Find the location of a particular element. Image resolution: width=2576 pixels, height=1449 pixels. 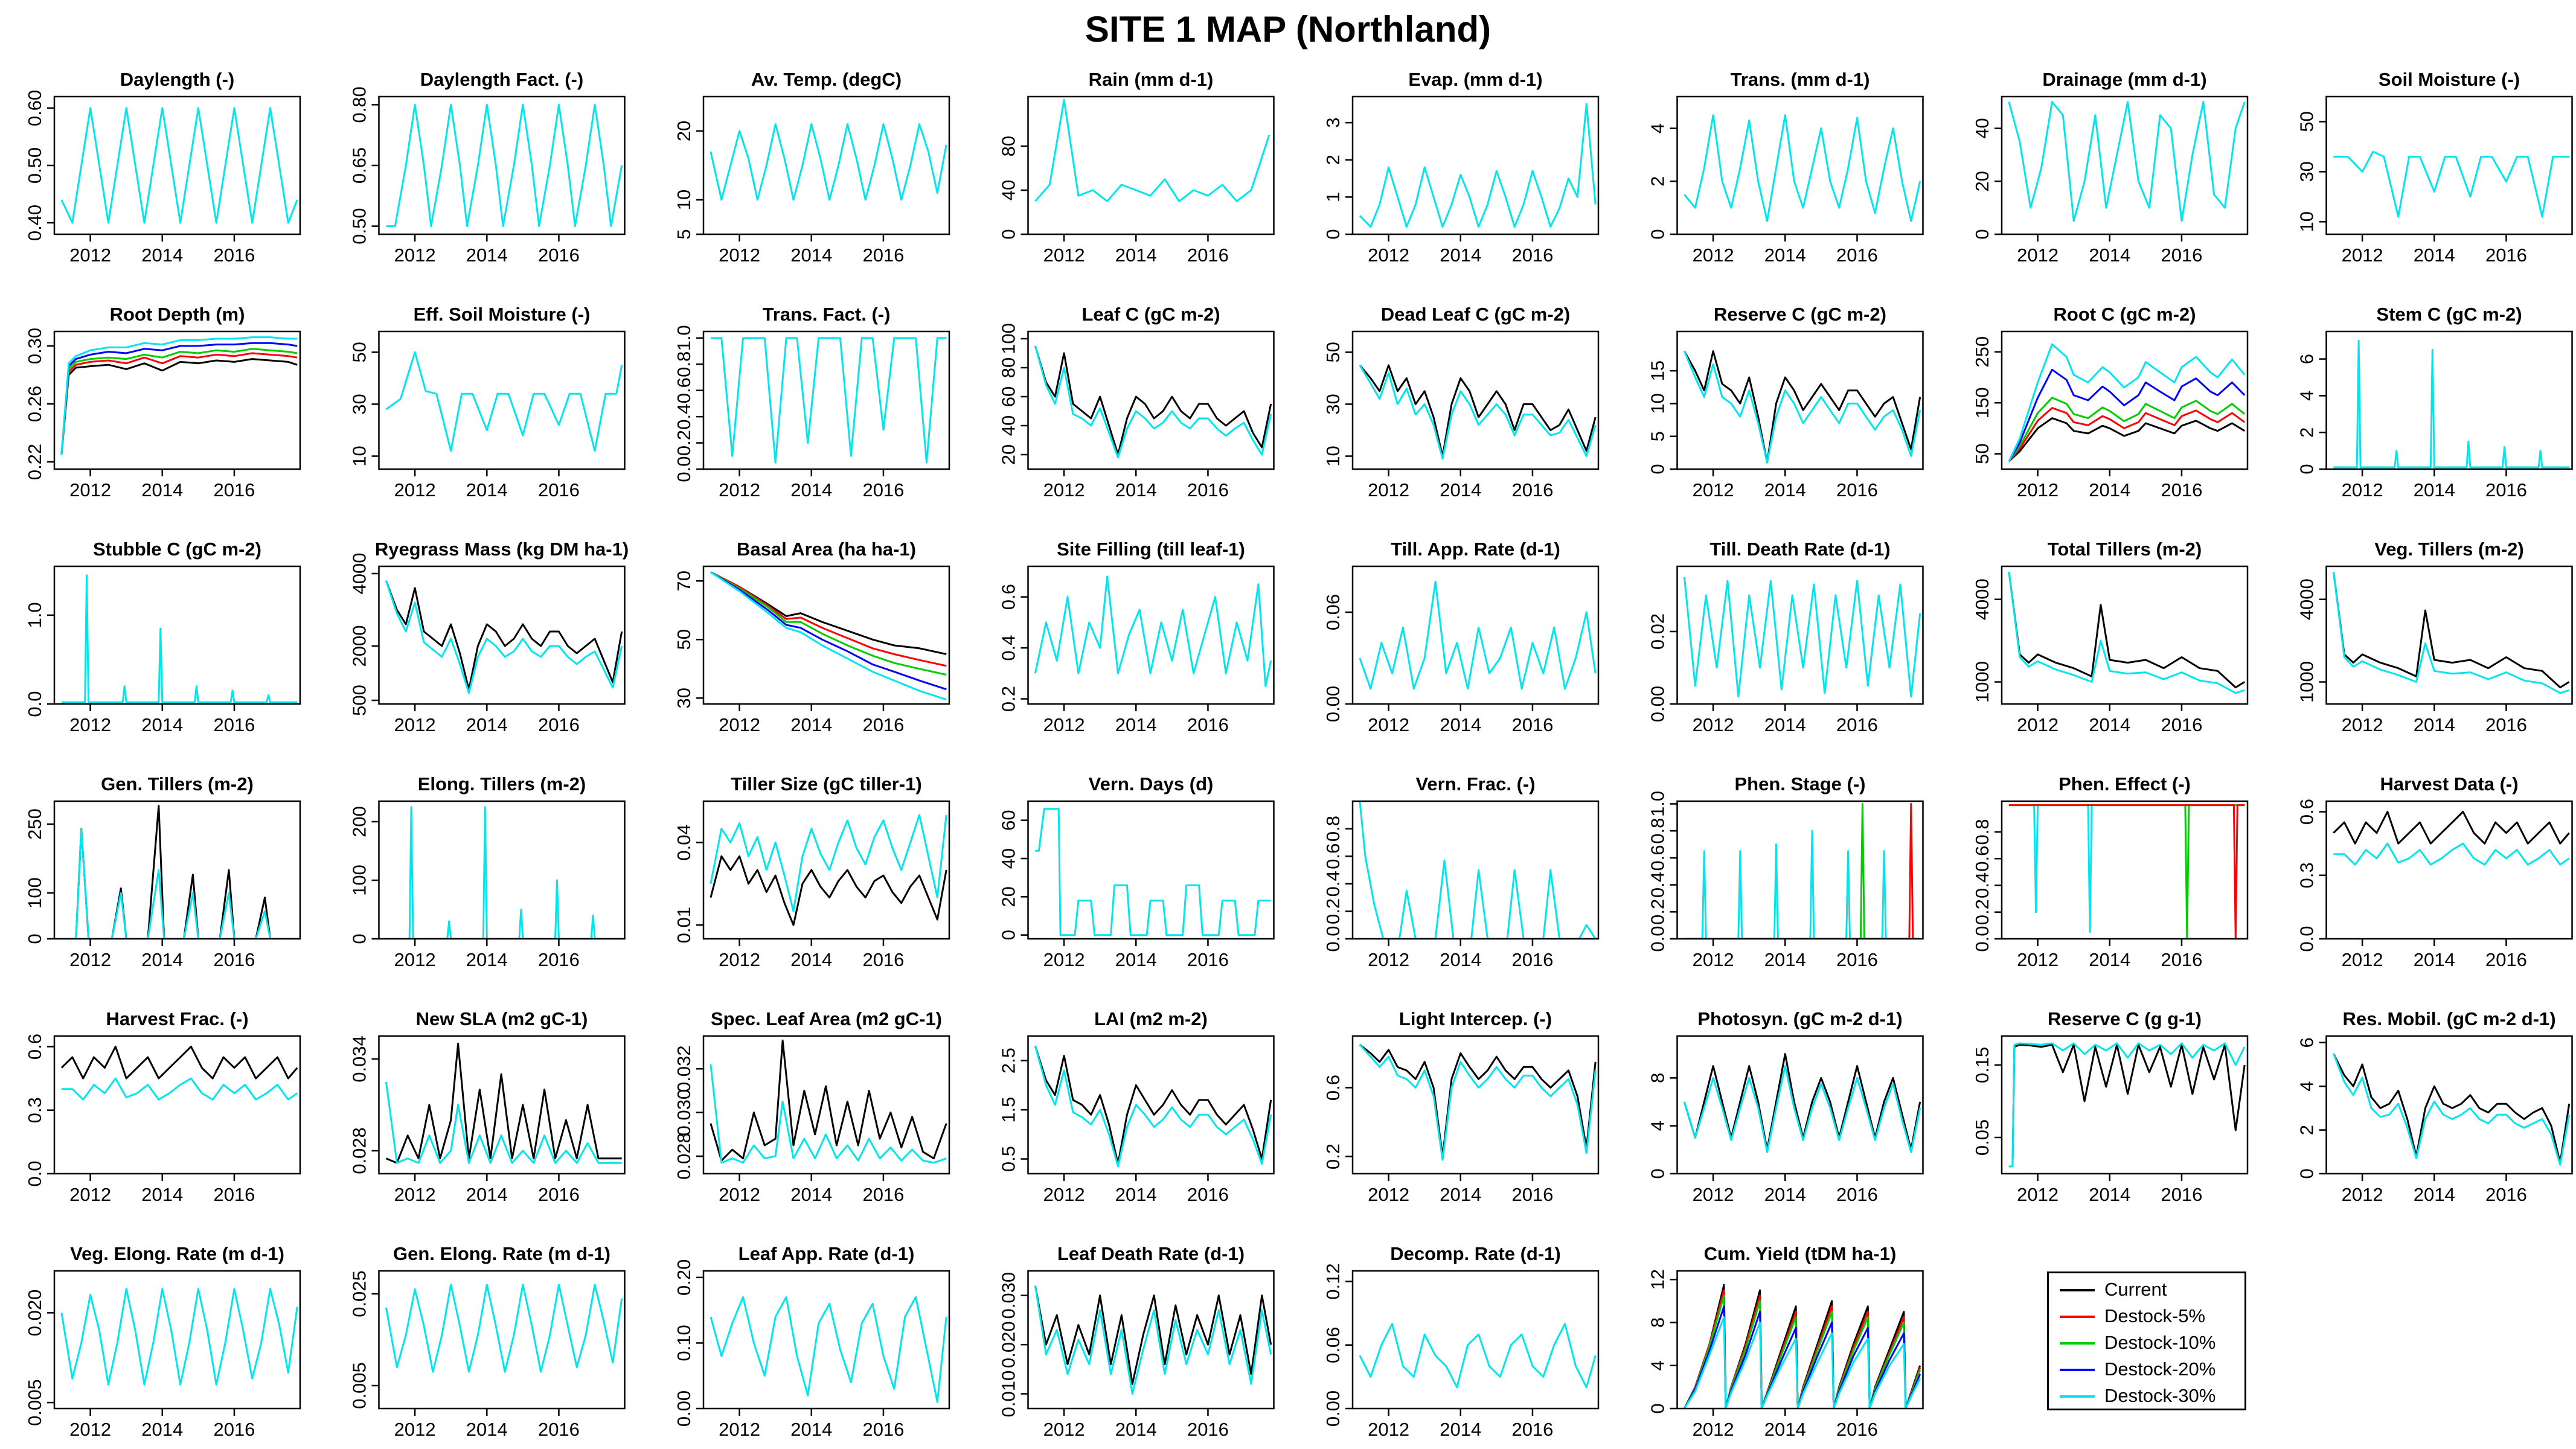

legend-item-destock-30: Destock-30% is located at coordinates (2146, 1395).